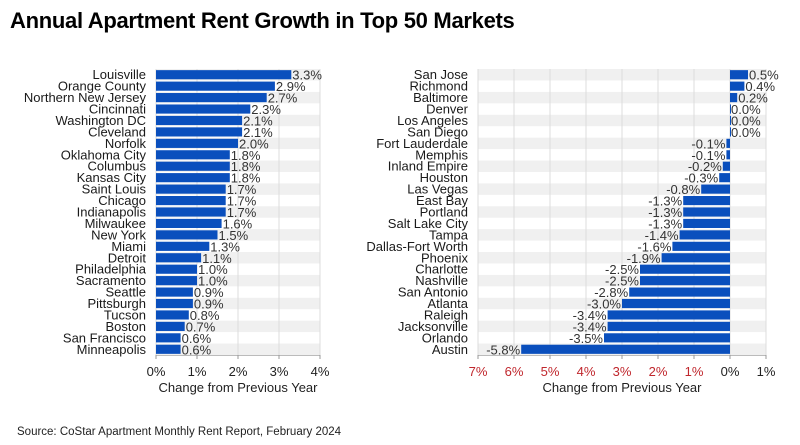 This screenshot has width=800, height=445. I want to click on category-label: Detroit, so click(127, 257).